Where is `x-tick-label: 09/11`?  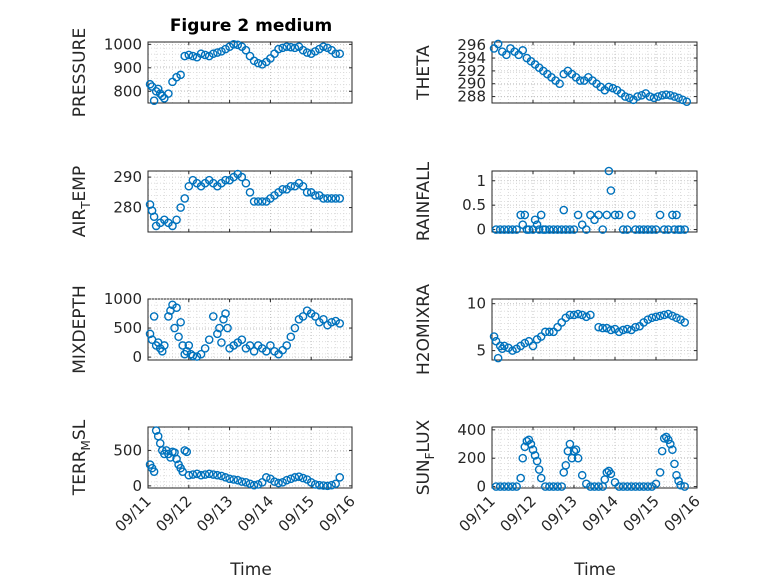 x-tick-label: 09/11 is located at coordinates (133, 513).